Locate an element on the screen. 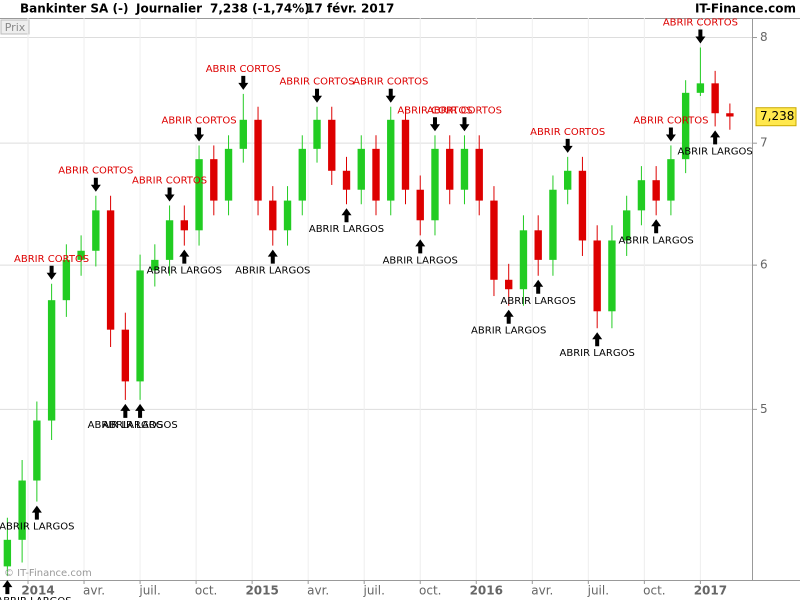  y-tick-label: 7 is located at coordinates (764, 143).